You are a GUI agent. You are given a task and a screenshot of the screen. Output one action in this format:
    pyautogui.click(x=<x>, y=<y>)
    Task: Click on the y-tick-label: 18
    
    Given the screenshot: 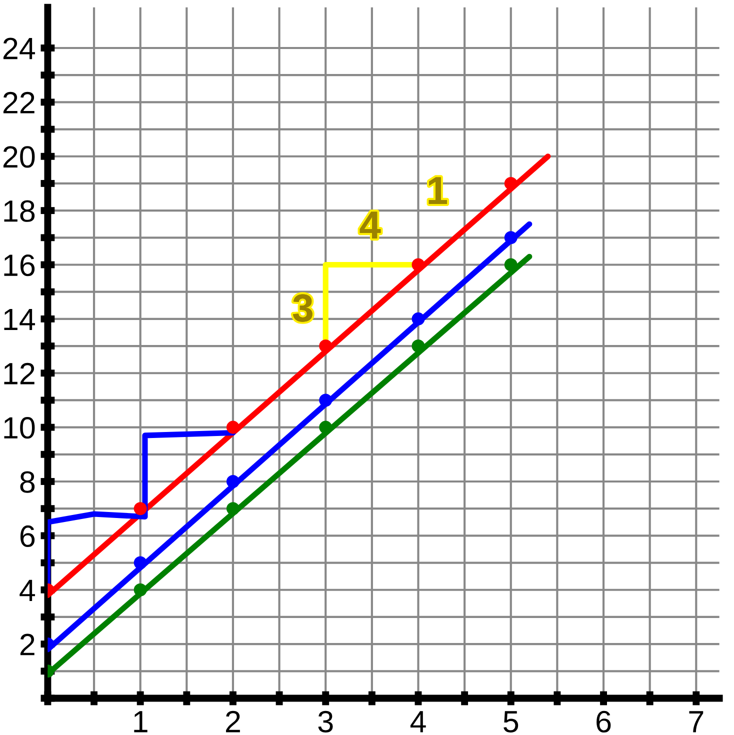 What is the action you would take?
    pyautogui.click(x=19, y=211)
    